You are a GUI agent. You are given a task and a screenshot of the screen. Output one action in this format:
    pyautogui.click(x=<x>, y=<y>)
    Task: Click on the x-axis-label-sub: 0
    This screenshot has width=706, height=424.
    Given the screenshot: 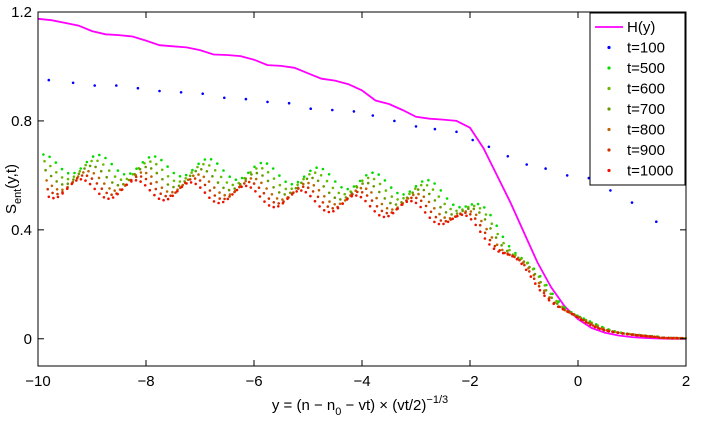 What is the action you would take?
    pyautogui.click(x=338, y=412)
    